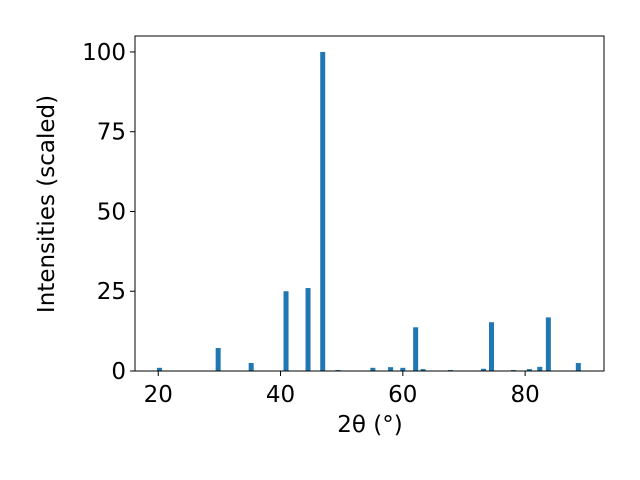 Image resolution: width=640 pixels, height=480 pixels. Describe the element at coordinates (111, 212) in the screenshot. I see `y-tick-label: 50` at that location.